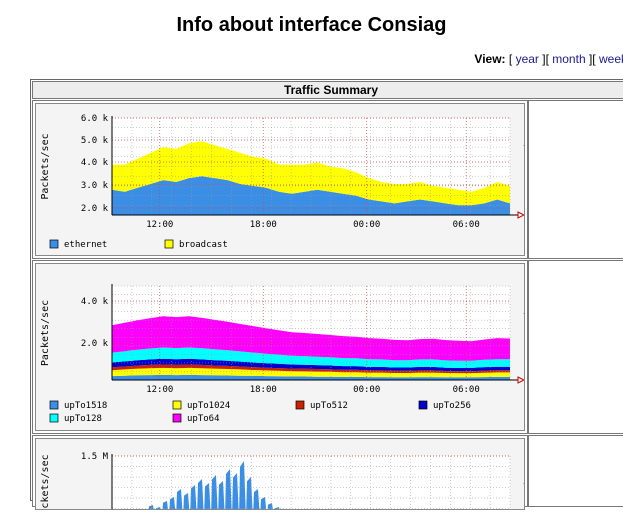 The image size is (623, 514). What do you see at coordinates (177, 405) in the screenshot?
I see `legend-swatch-upTo1024` at bounding box center [177, 405].